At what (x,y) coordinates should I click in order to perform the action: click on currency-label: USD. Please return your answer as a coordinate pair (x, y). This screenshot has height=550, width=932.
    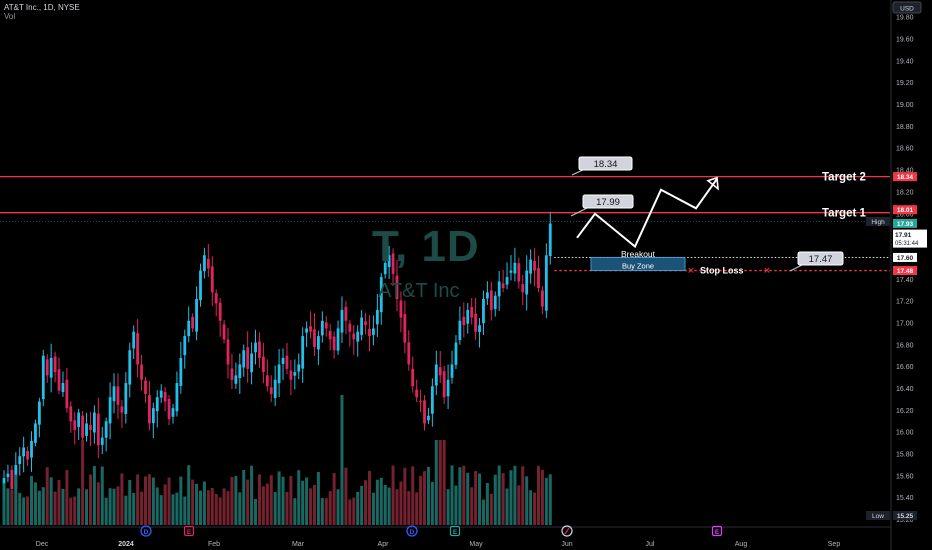
    Looking at the image, I should click on (907, 9).